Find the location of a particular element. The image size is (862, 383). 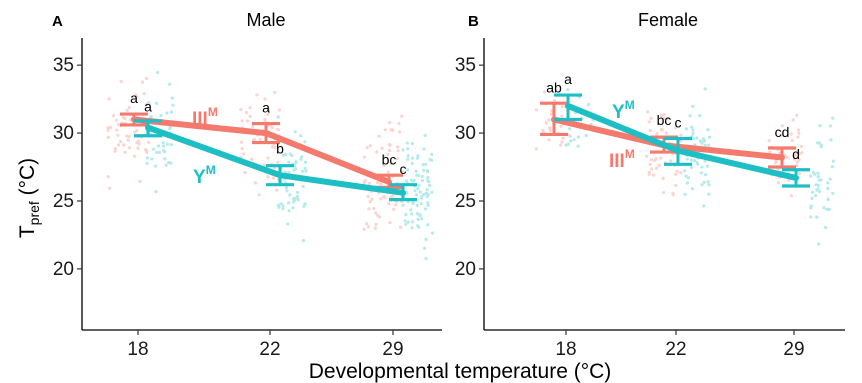

significance-letter: ab is located at coordinates (554, 87).